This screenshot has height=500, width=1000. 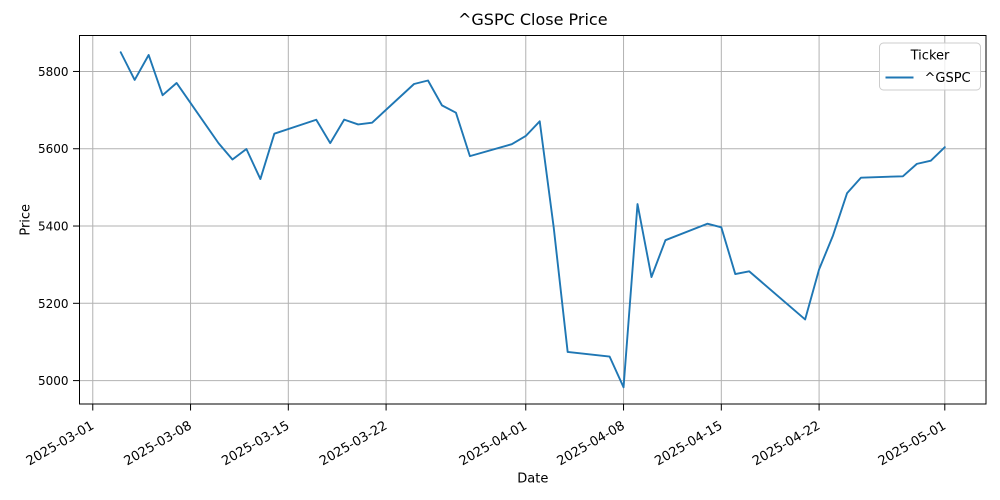 I want to click on x-tick-label: 2025-04-01, so click(x=493, y=443).